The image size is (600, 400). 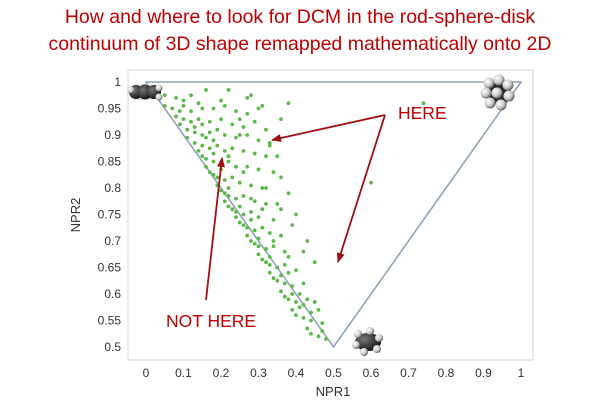 What do you see at coordinates (112, 135) in the screenshot?
I see `y-tick-label: 0.9` at bounding box center [112, 135].